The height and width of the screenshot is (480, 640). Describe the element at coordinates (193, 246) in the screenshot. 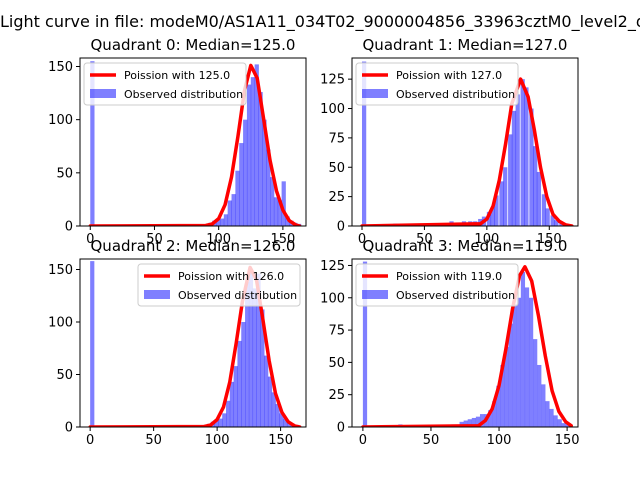

I see `chart-title: Quadrant 2: Median=126.0` at that location.